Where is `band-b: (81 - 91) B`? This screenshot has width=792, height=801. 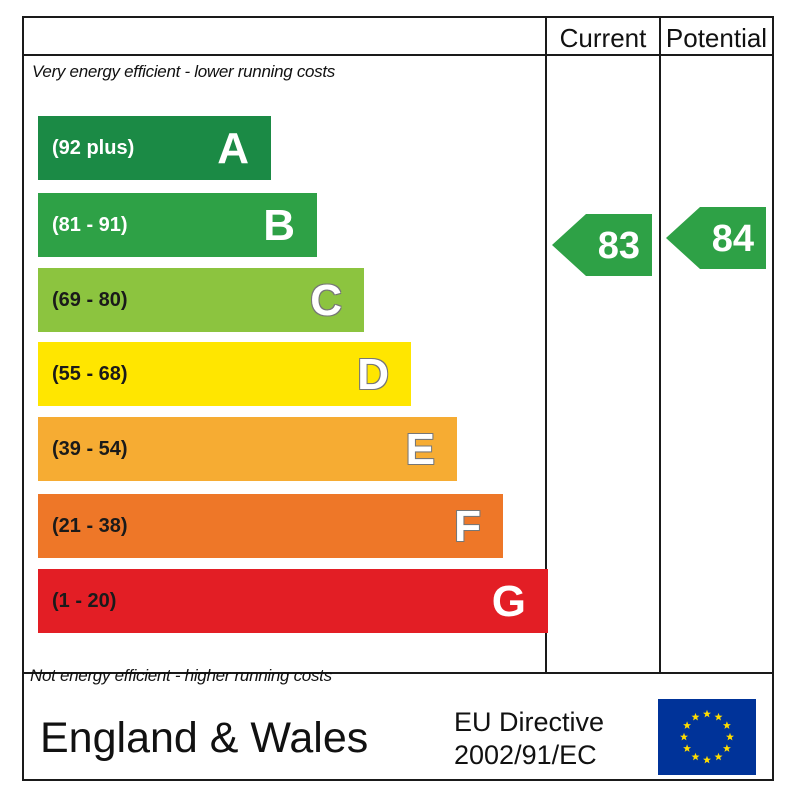 band-b: (81 - 91) B is located at coordinates (177, 225).